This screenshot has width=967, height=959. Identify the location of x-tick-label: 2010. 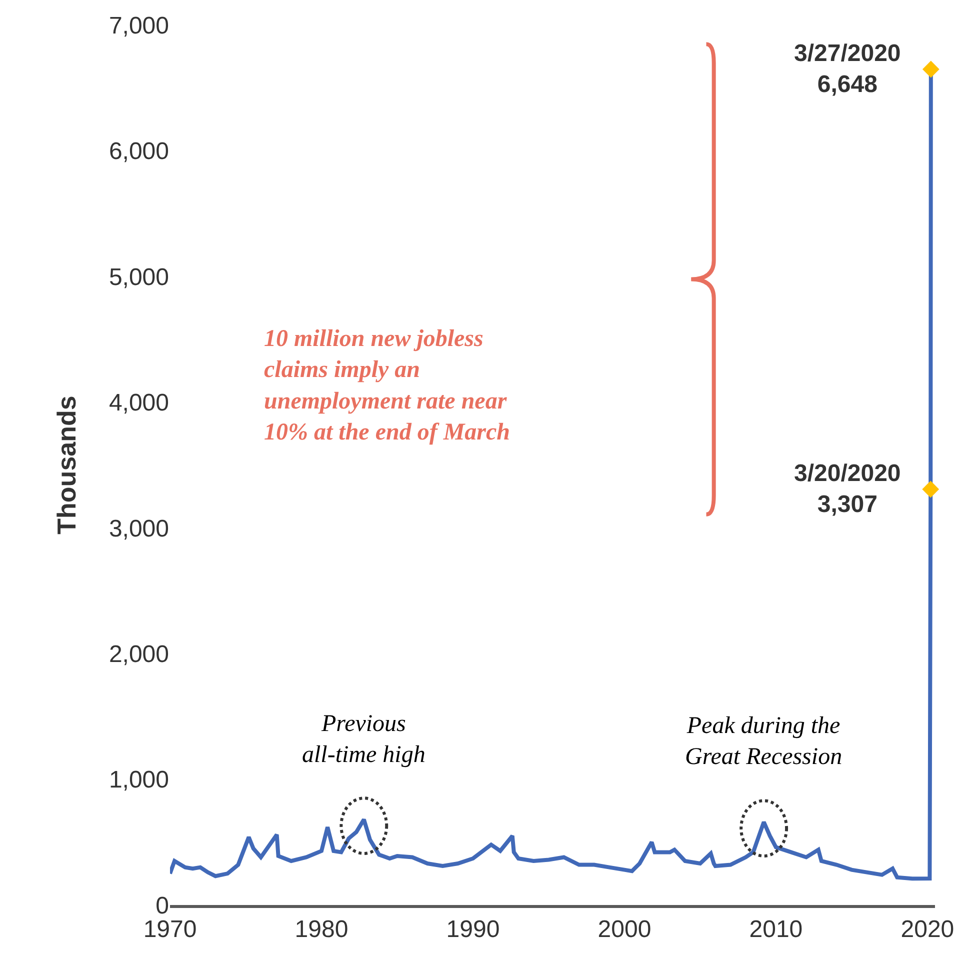
(776, 929).